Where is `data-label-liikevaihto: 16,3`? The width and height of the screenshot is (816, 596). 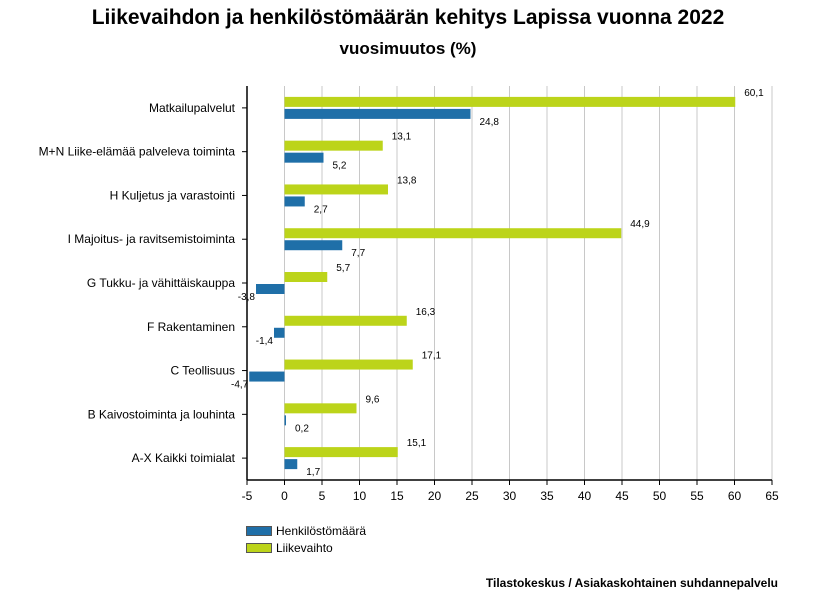
data-label-liikevaihto: 16,3 is located at coordinates (426, 312).